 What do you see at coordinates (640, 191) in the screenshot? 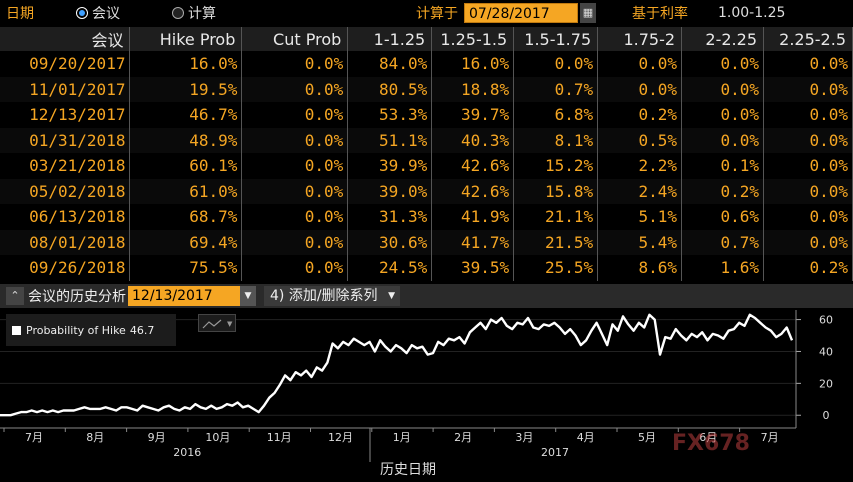
I see `table-cell: 2.4%` at bounding box center [640, 191].